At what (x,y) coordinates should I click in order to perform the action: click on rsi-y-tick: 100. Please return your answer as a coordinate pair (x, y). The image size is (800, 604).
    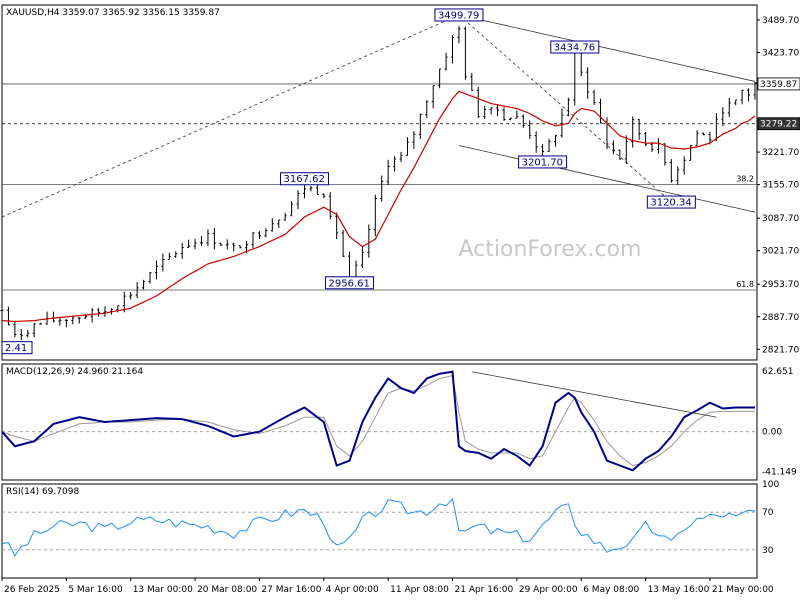
    Looking at the image, I should click on (770, 485).